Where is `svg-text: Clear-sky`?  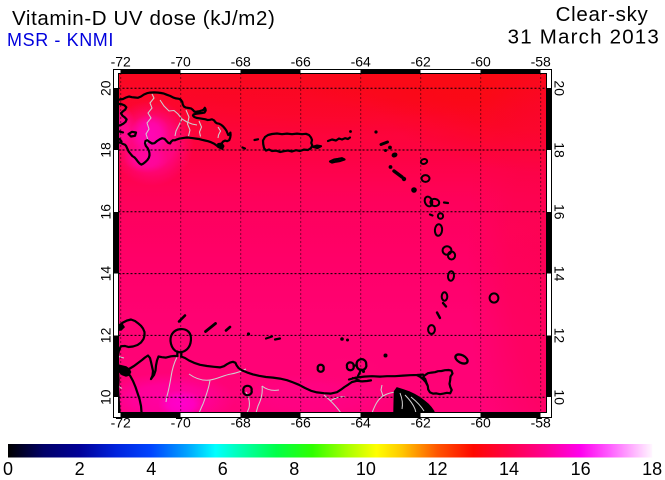
svg-text: Clear-sky is located at coordinates (602, 14).